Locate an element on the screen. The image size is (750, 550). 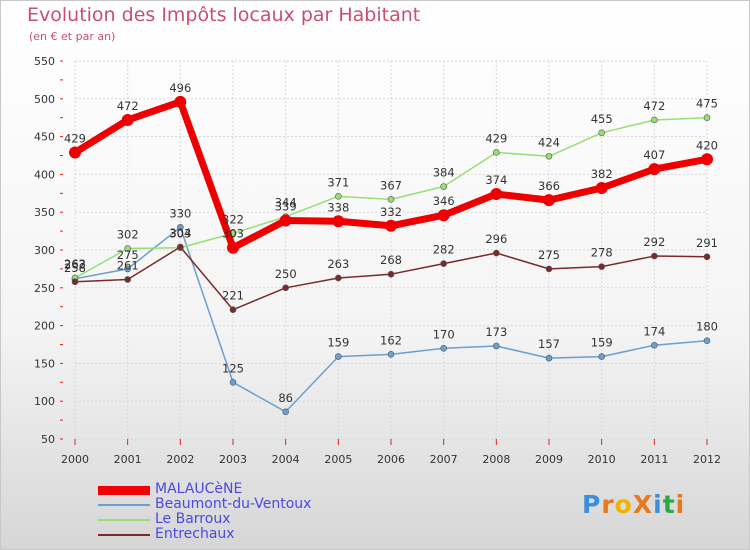
y-tick-label: 350 is located at coordinates (44, 212).